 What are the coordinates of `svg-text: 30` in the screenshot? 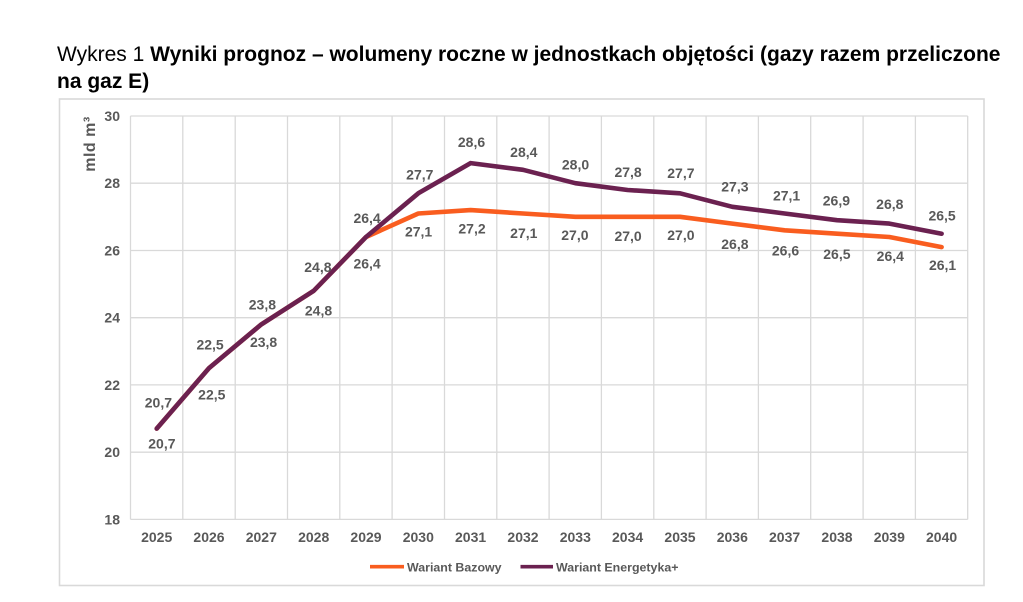 It's located at (112, 116).